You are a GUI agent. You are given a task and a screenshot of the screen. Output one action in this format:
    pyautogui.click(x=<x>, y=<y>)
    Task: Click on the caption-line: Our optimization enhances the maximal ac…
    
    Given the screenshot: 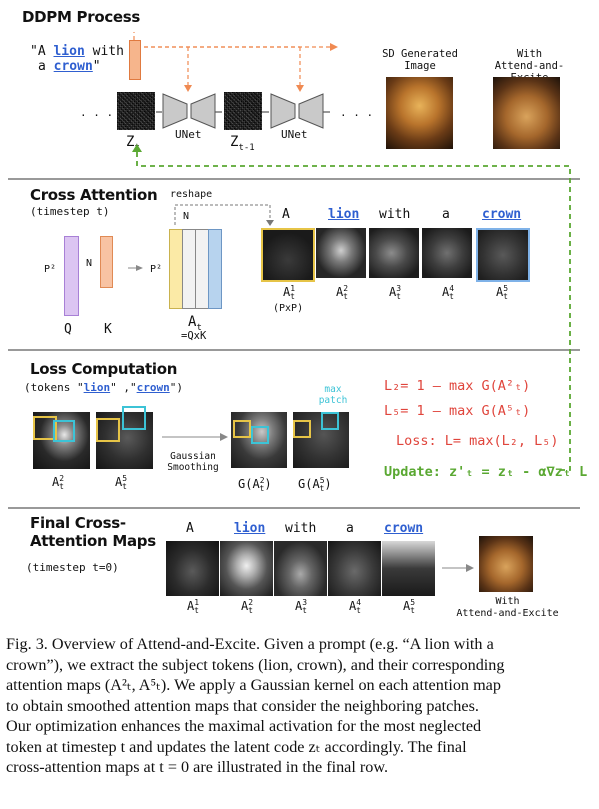 What is the action you would take?
    pyautogui.click(x=244, y=726)
    